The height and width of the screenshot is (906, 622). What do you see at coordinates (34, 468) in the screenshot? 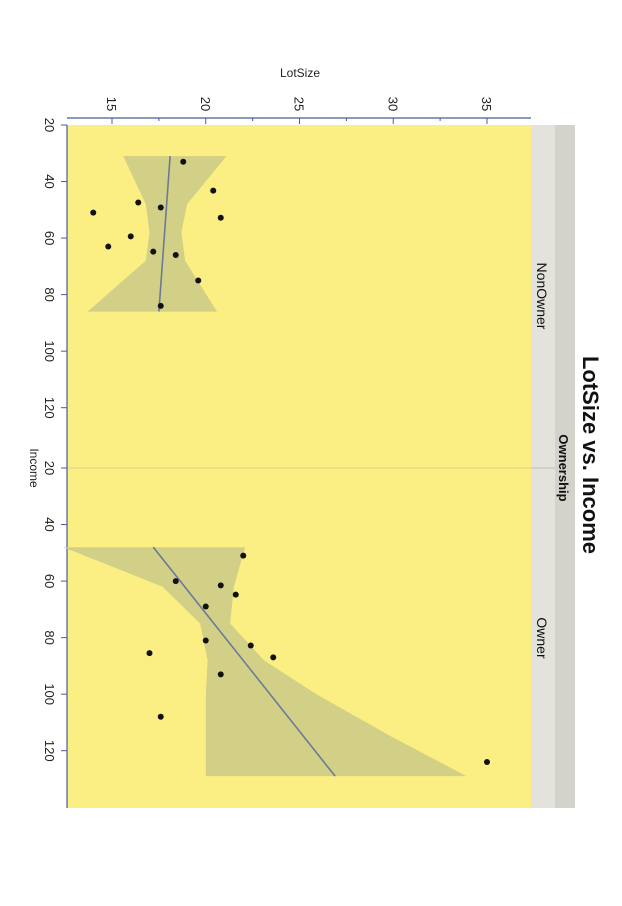
I see `income-axis-title: Income` at bounding box center [34, 468].